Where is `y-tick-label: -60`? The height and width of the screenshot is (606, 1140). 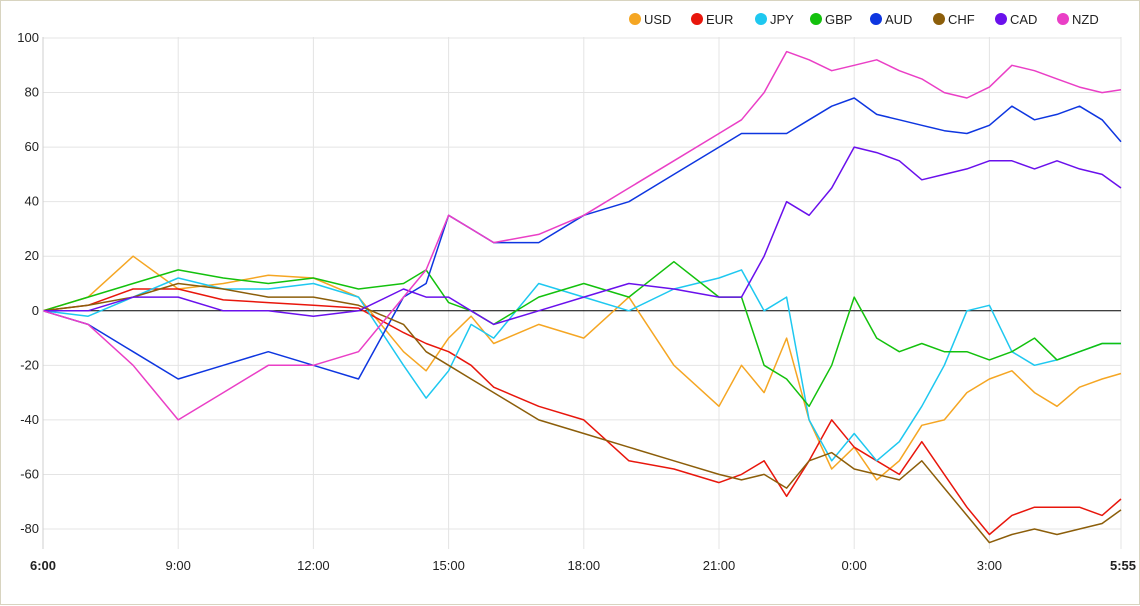
y-tick-label: -60 is located at coordinates (29, 473).